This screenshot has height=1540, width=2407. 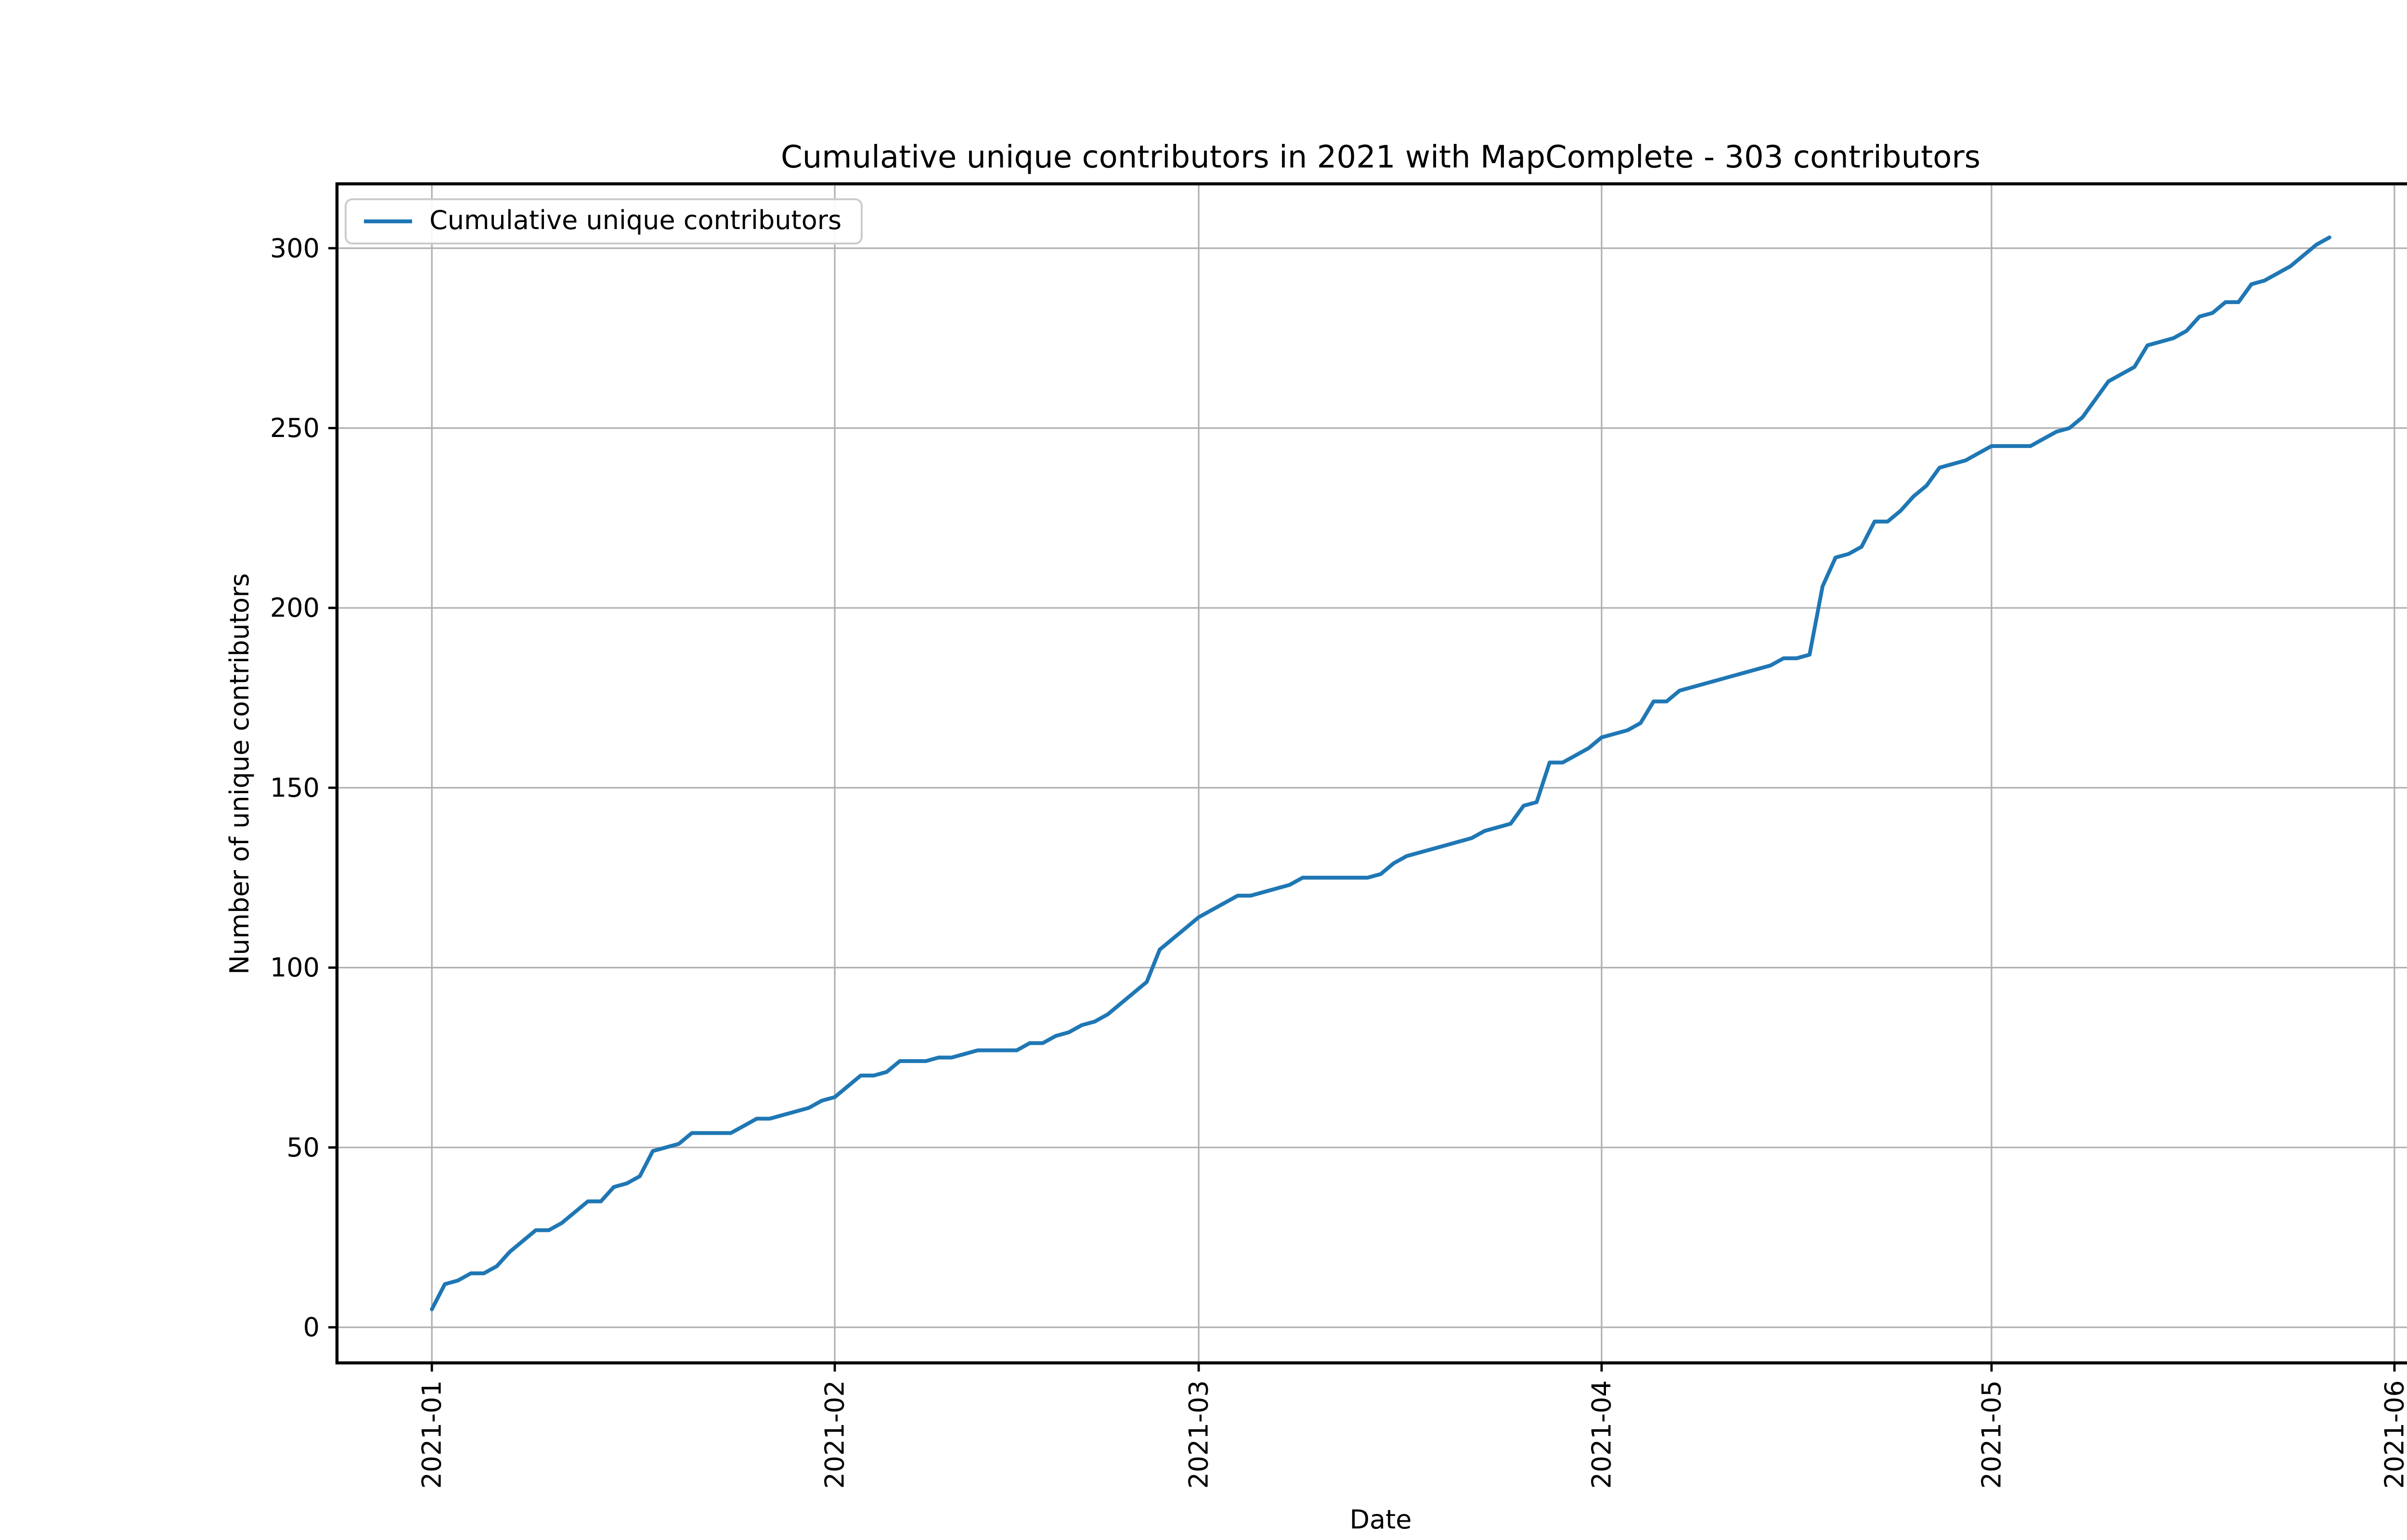 What do you see at coordinates (295, 787) in the screenshot?
I see `y-tick-label: 150` at bounding box center [295, 787].